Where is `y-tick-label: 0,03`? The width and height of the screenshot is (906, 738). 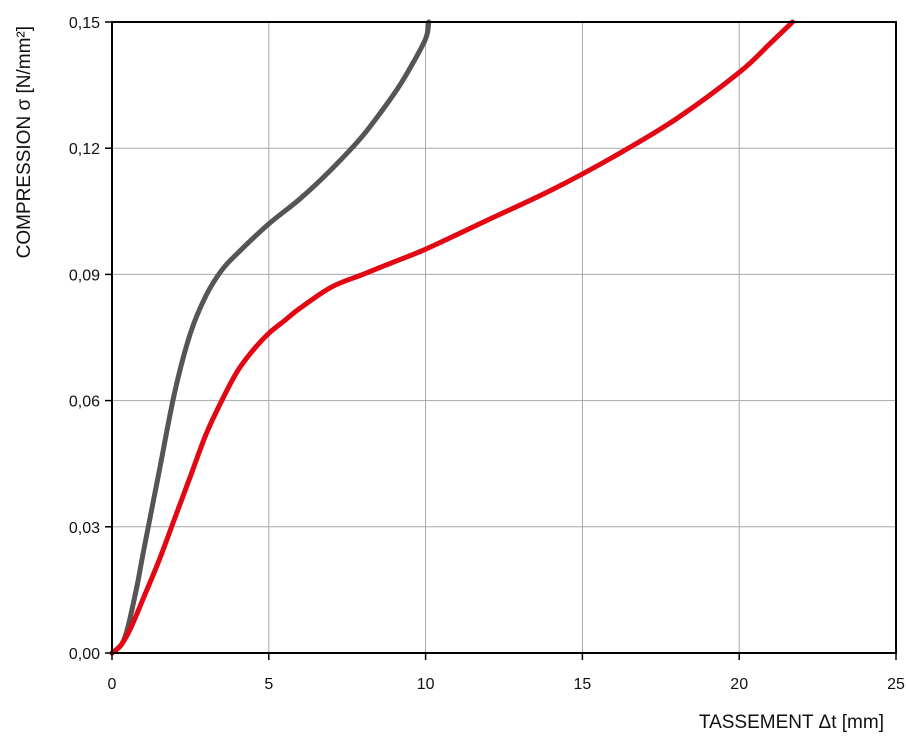
y-tick-label: 0,03 is located at coordinates (84, 528).